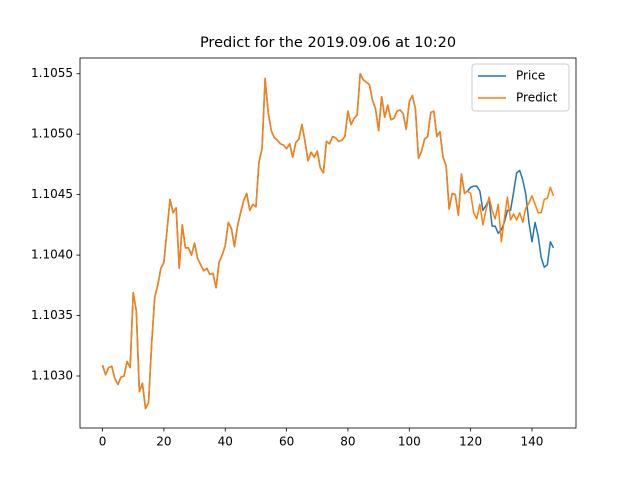  Describe the element at coordinates (530, 76) in the screenshot. I see `legend-label: Price` at that location.